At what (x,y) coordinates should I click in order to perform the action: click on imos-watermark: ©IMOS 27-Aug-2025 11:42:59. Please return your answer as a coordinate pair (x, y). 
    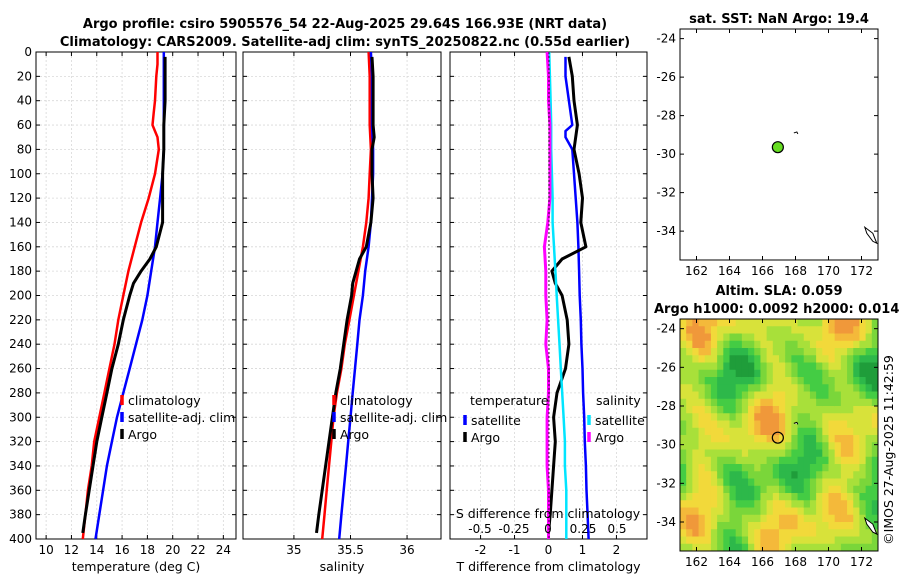
    Looking at the image, I should click on (888, 450).